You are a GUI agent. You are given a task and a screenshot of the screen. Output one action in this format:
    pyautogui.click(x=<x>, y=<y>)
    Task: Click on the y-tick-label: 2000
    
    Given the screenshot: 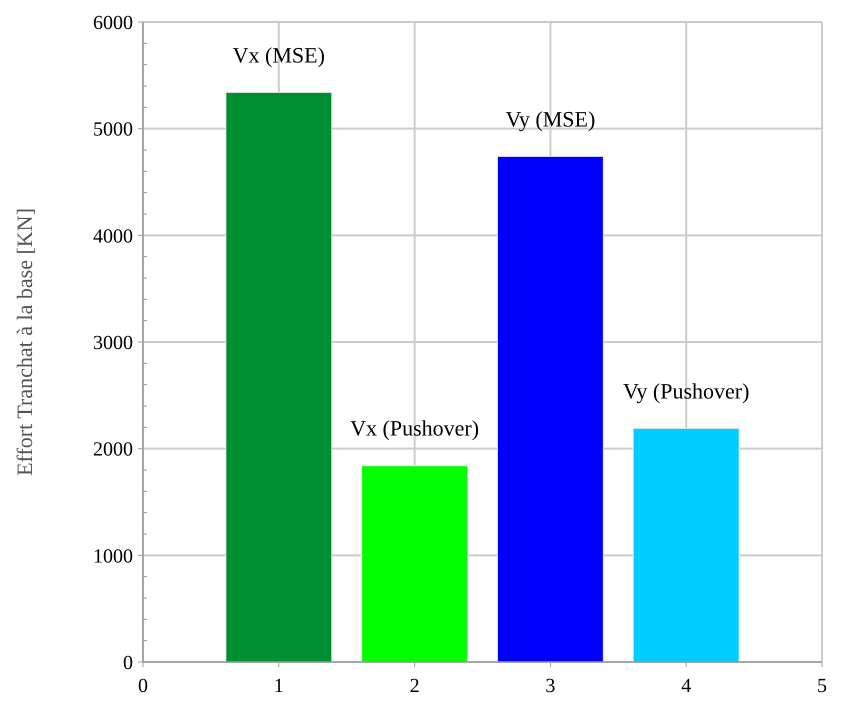 What is the action you would take?
    pyautogui.click(x=113, y=449)
    